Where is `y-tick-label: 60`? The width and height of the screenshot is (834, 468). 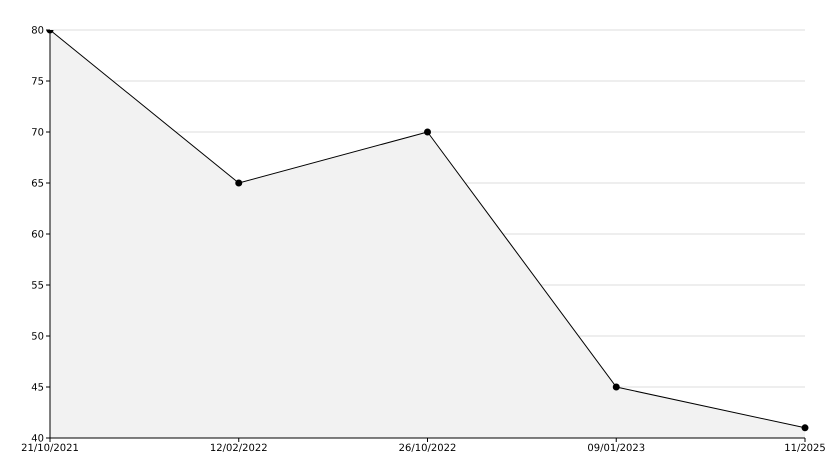
y-tick-label: 60 is located at coordinates (37, 235).